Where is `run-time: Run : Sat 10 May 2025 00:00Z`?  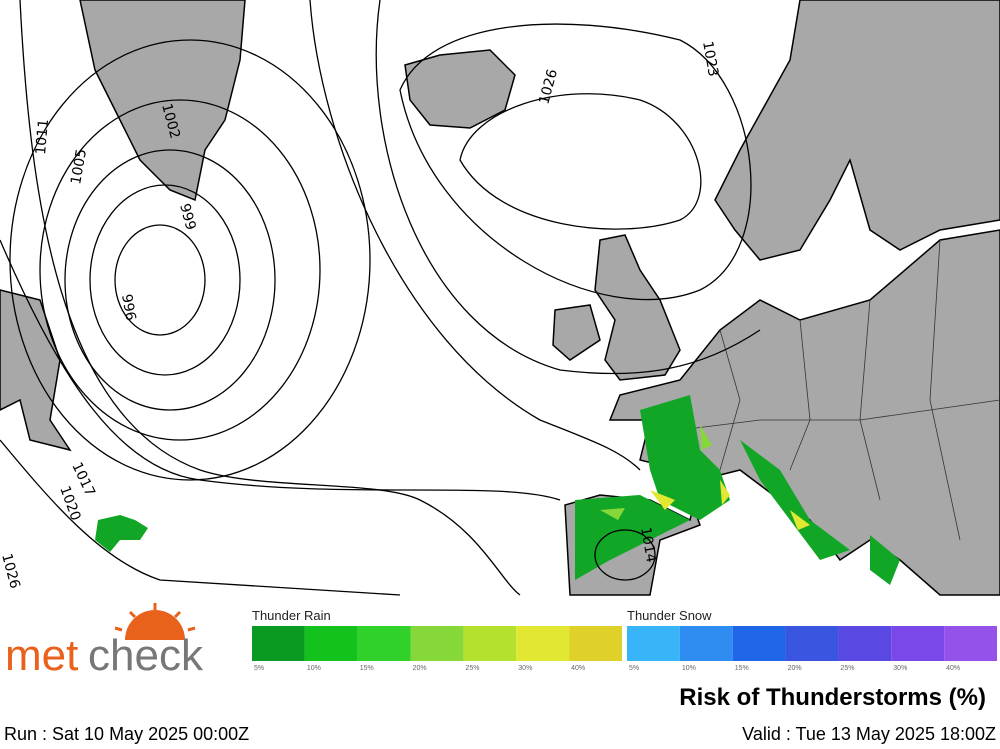
run-time: Run : Sat 10 May 2025 00:00Z is located at coordinates (126, 734).